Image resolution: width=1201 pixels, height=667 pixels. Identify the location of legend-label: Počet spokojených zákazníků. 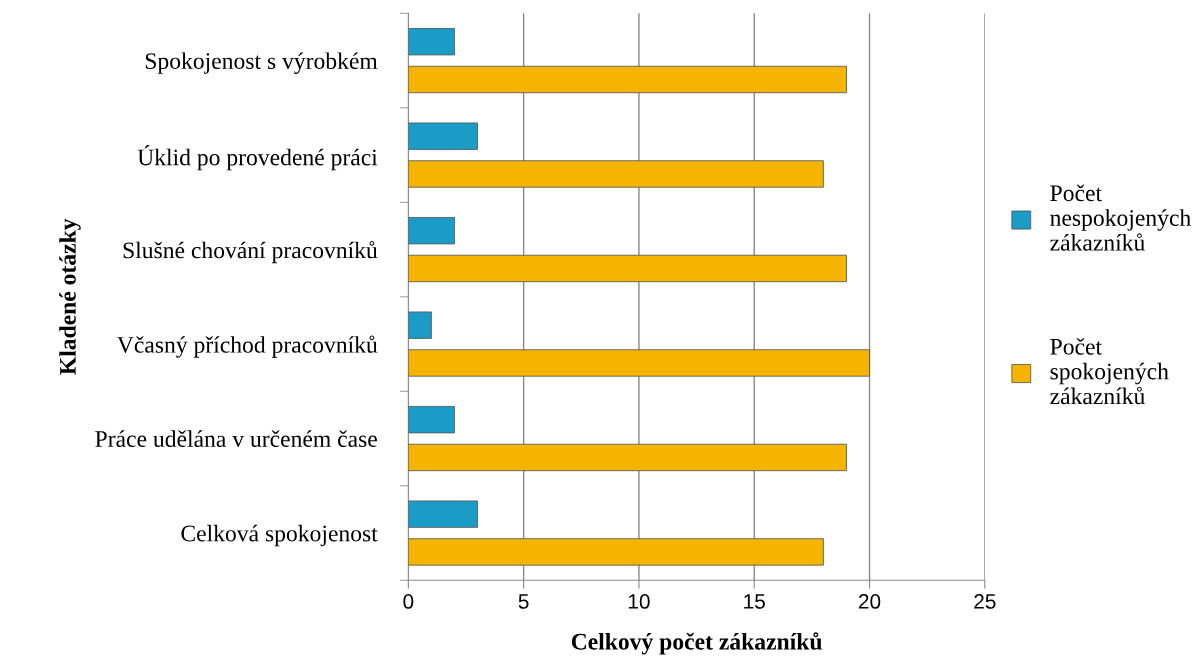
(1109, 371).